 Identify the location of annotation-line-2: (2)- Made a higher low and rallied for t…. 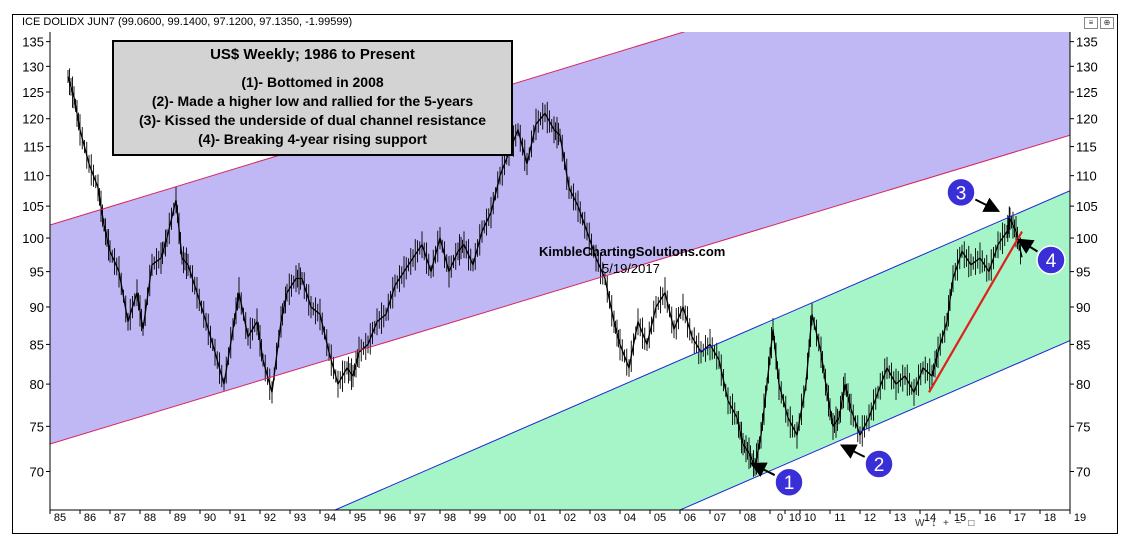
(312, 101).